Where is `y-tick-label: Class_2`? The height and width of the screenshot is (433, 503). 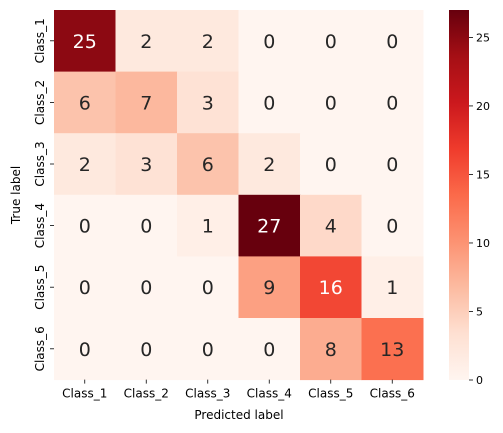 y-tick-label: Class_2 is located at coordinates (40, 102).